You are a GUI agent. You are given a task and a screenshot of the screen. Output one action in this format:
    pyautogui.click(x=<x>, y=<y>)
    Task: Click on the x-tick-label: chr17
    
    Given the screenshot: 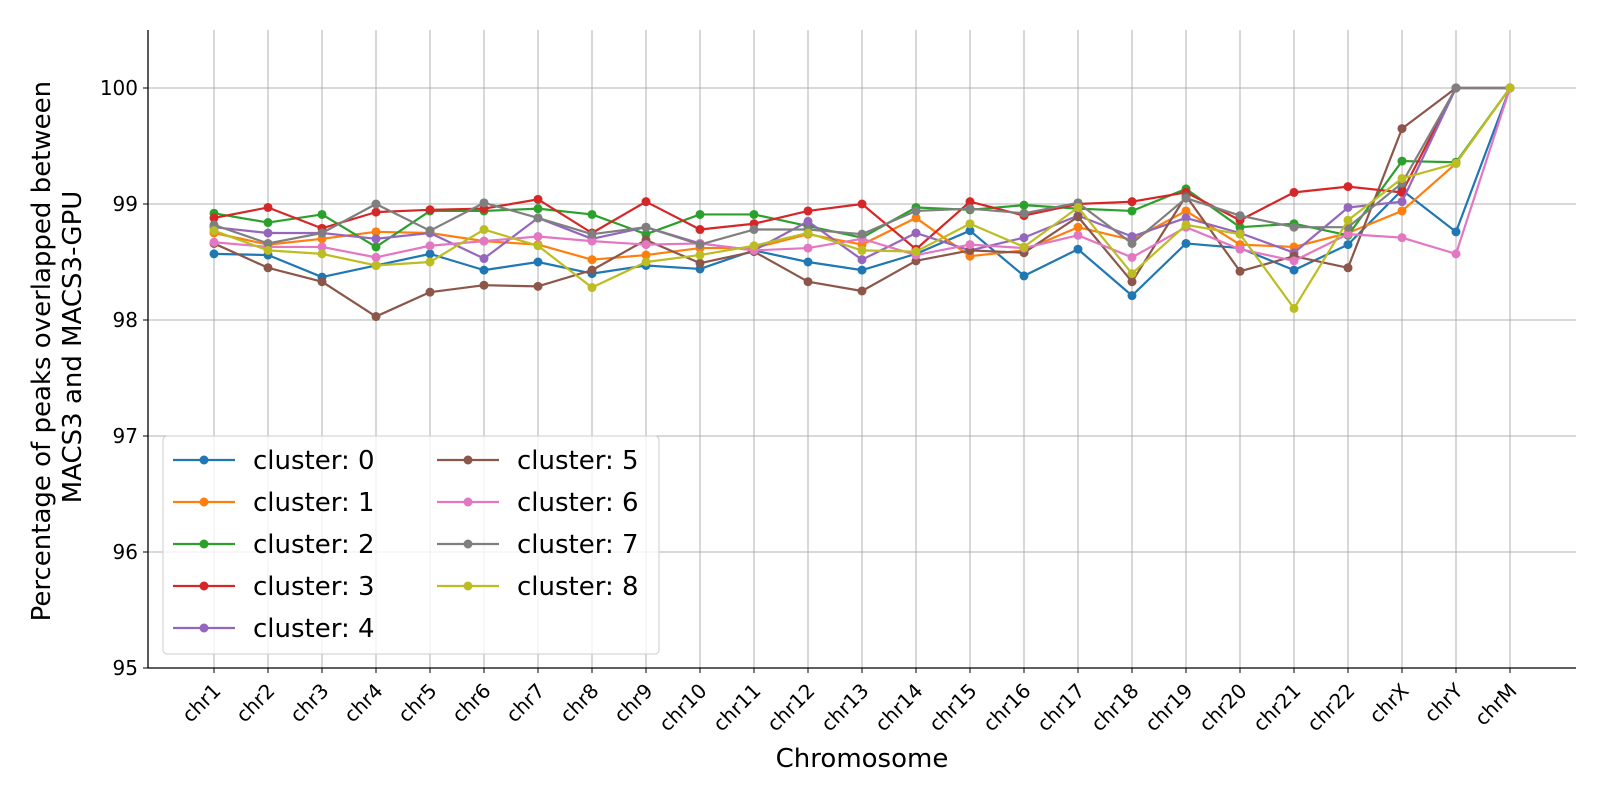 What is the action you would take?
    pyautogui.click(x=1061, y=708)
    